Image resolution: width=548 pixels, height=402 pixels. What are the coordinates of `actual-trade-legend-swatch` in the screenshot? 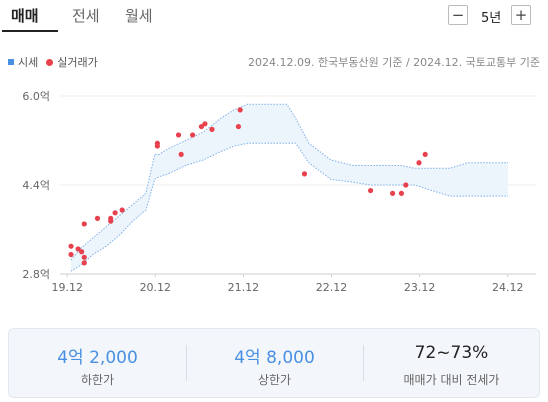 It's located at (50, 62).